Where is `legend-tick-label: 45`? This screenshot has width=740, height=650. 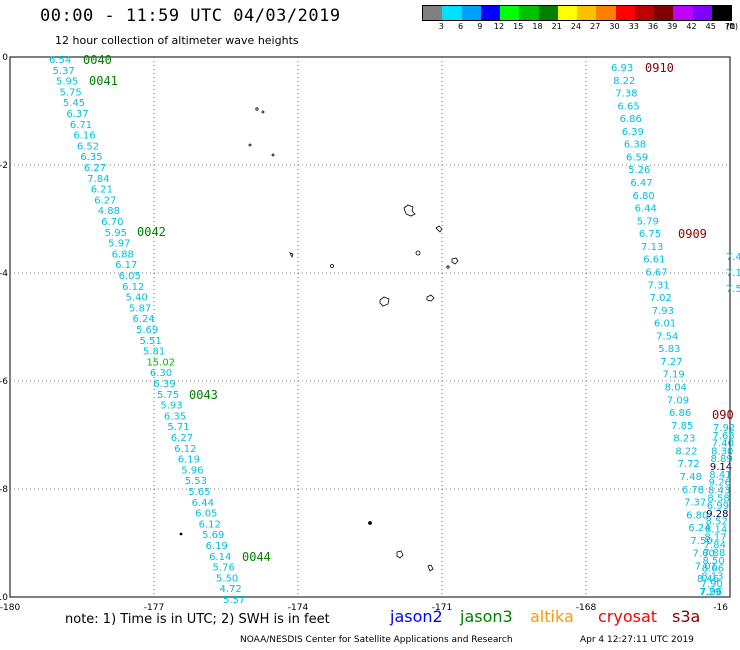
legend-tick-label: 45 is located at coordinates (710, 26).